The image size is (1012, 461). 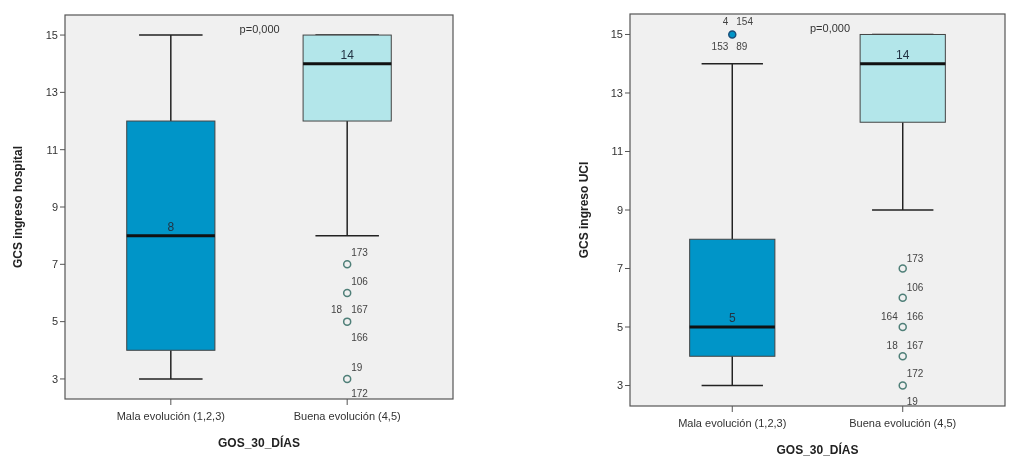 I want to click on annotation: 5, so click(x=732, y=318).